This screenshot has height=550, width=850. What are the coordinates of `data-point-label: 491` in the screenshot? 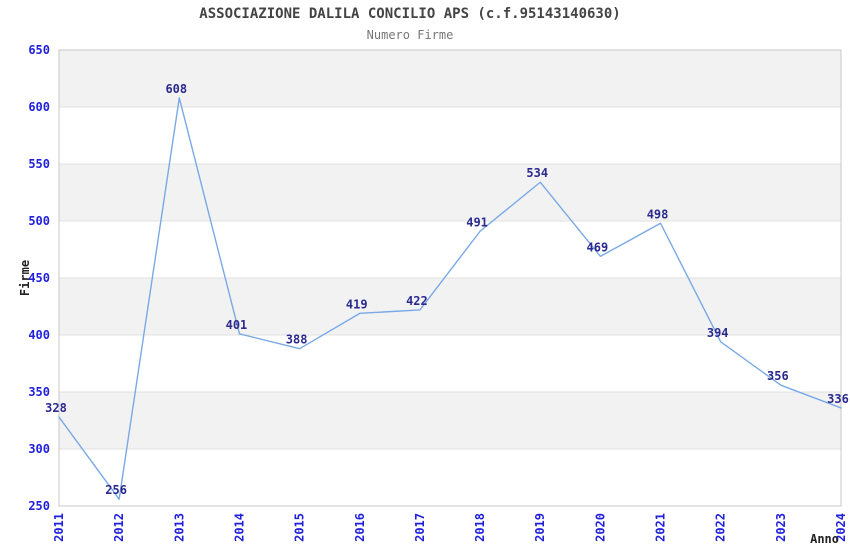 It's located at (477, 222).